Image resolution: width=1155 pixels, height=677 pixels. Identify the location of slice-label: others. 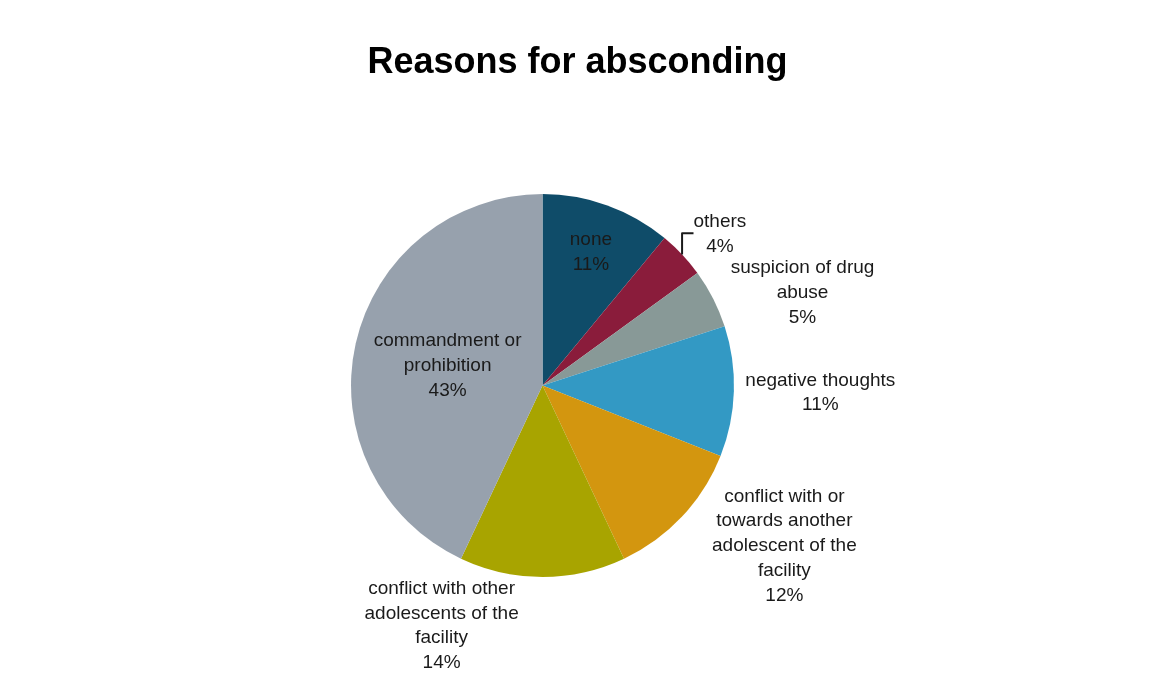
(720, 221).